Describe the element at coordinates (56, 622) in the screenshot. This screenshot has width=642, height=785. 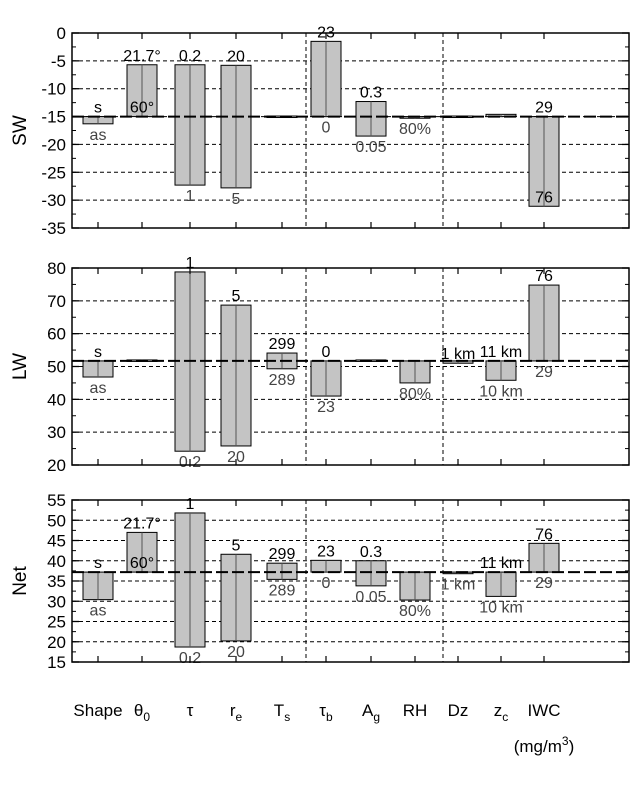
I see `y-tick-label: 25` at that location.